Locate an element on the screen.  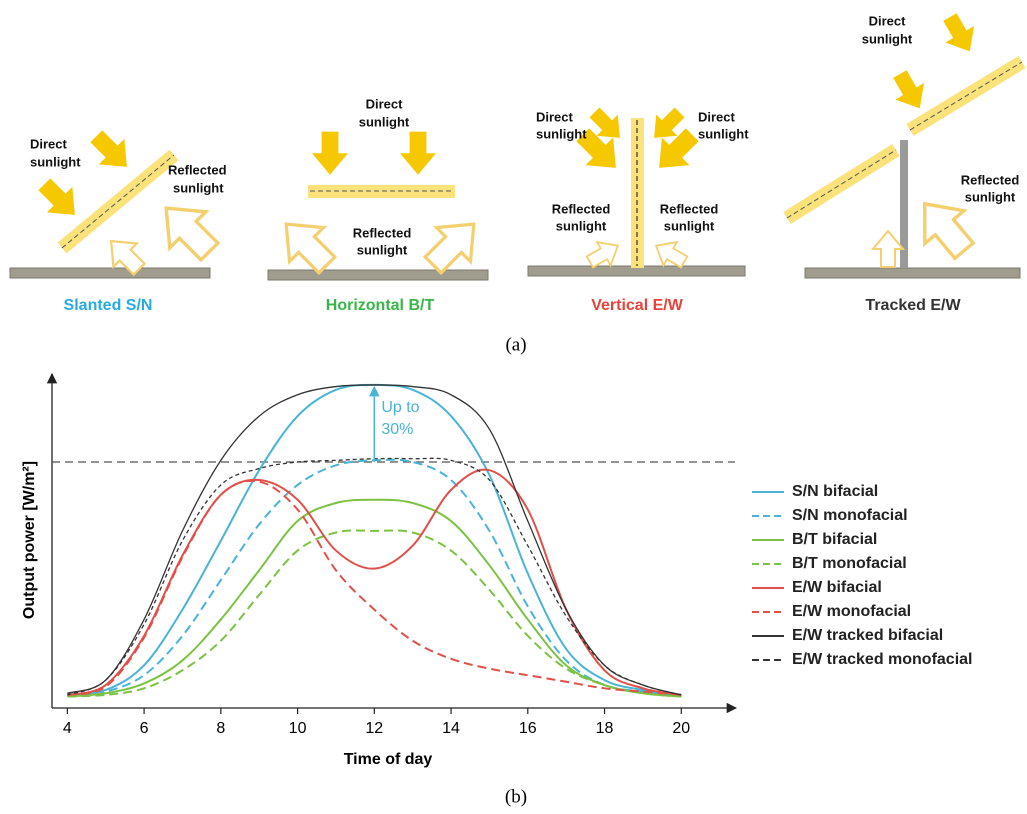
legend-label: S/N bifacial is located at coordinates (835, 491).